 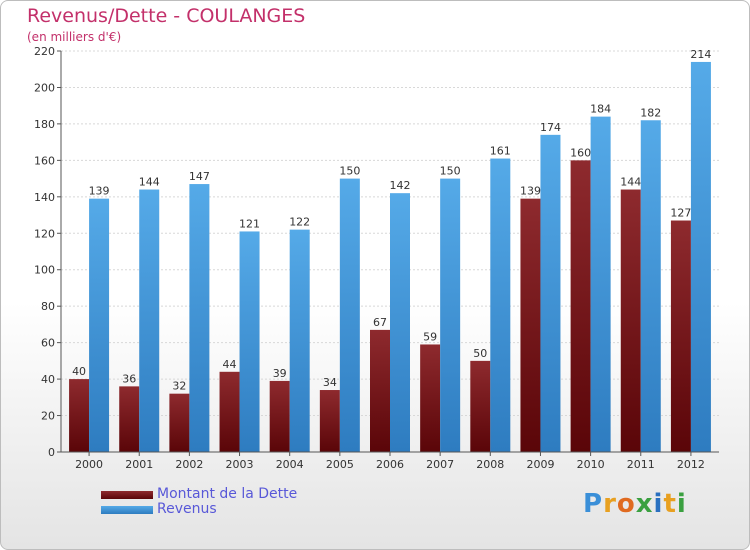 I want to click on legend-swatch-dette, so click(x=127, y=495).